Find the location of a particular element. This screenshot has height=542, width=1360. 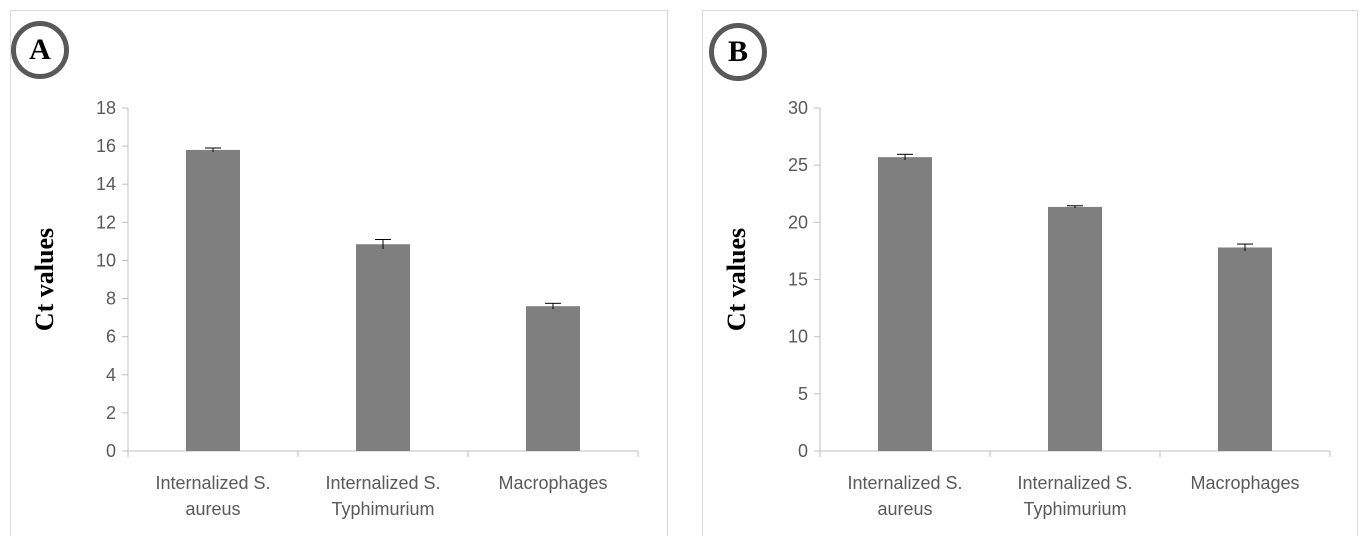

panel-label-badge-a: A is located at coordinates (40, 50).